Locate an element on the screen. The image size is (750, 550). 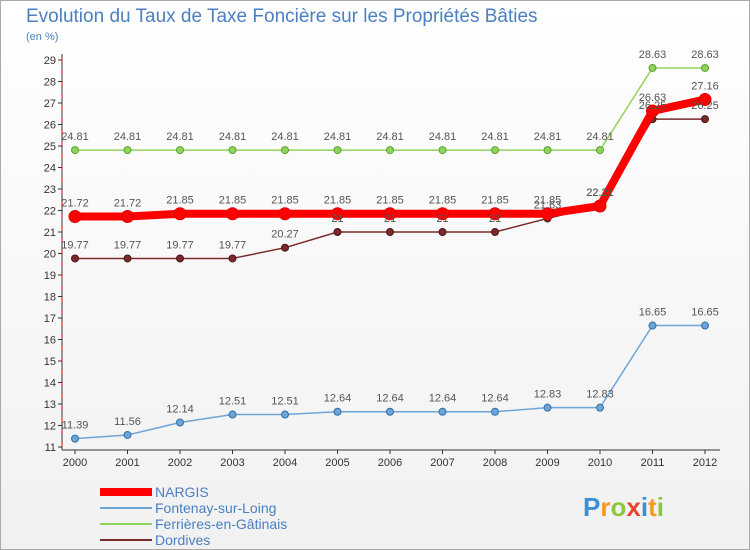
y-tick-label: 20 is located at coordinates (50, 255).